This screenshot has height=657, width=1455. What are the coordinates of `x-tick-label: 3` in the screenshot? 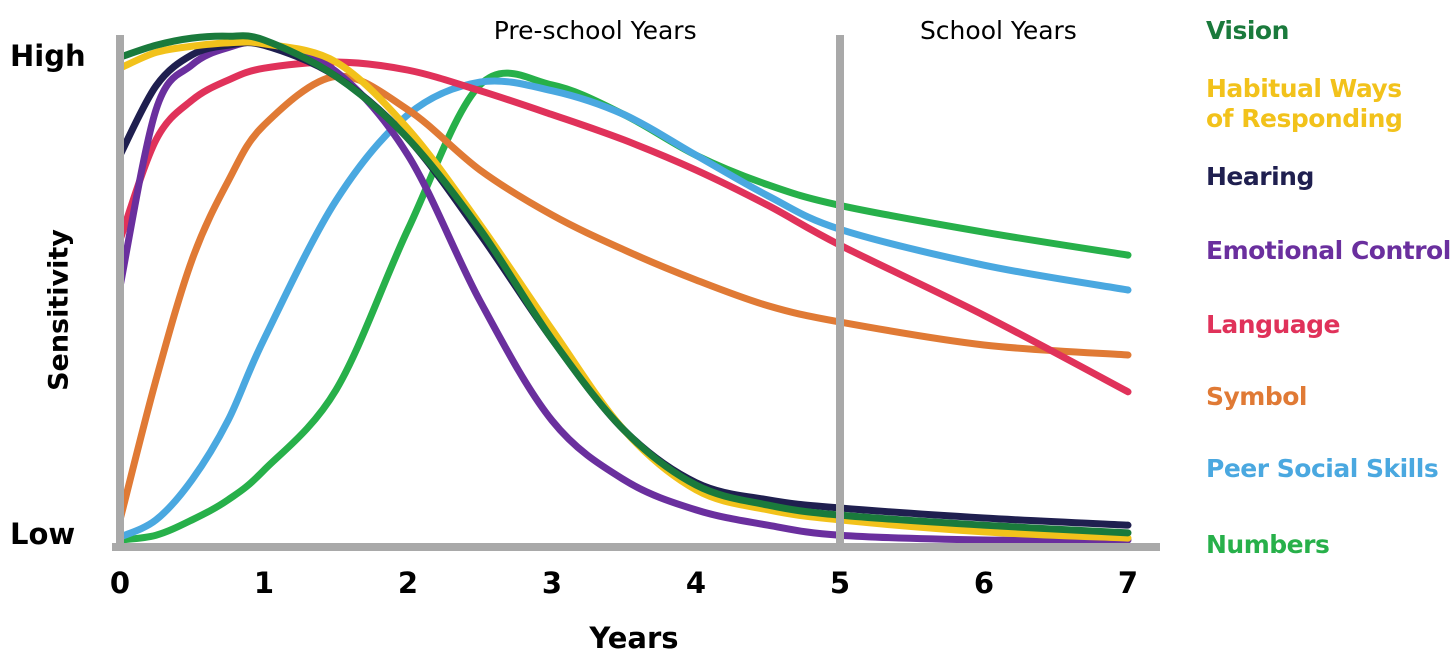 It's located at (552, 583).